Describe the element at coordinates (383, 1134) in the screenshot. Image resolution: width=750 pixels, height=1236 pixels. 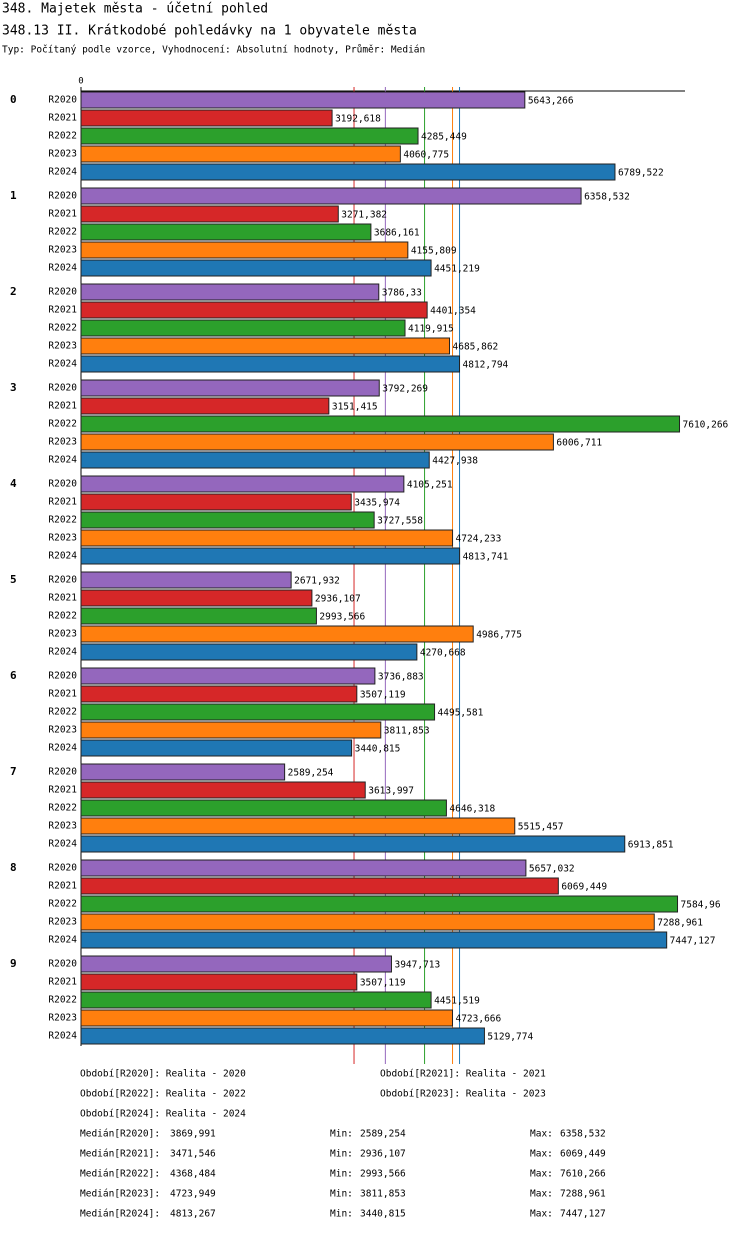
I see `min-value: 2589,254` at that location.